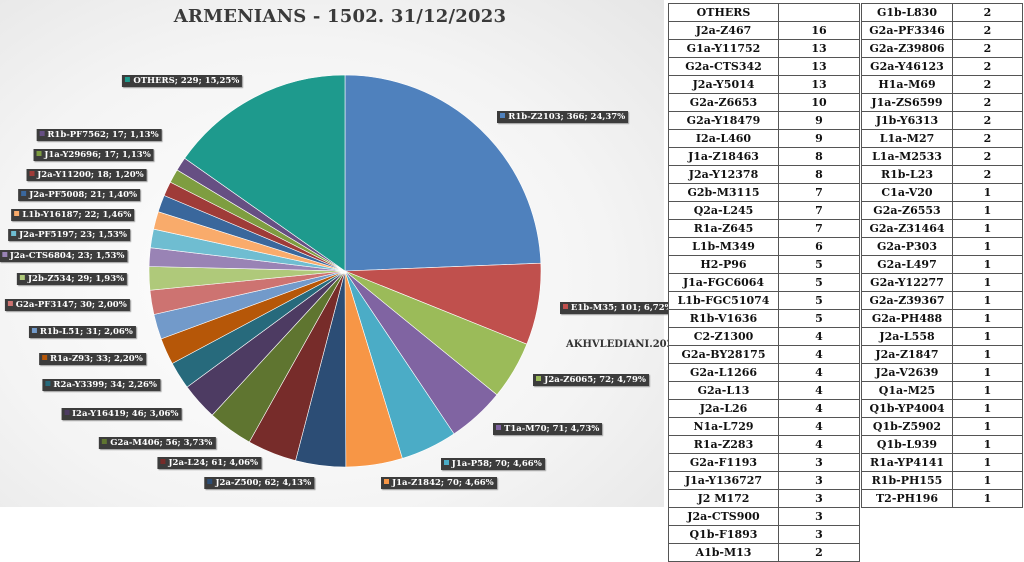 The height and width of the screenshot is (562, 1024). Describe the element at coordinates (764, 12) in the screenshot. I see `table-header-row: OTHERS` at that location.